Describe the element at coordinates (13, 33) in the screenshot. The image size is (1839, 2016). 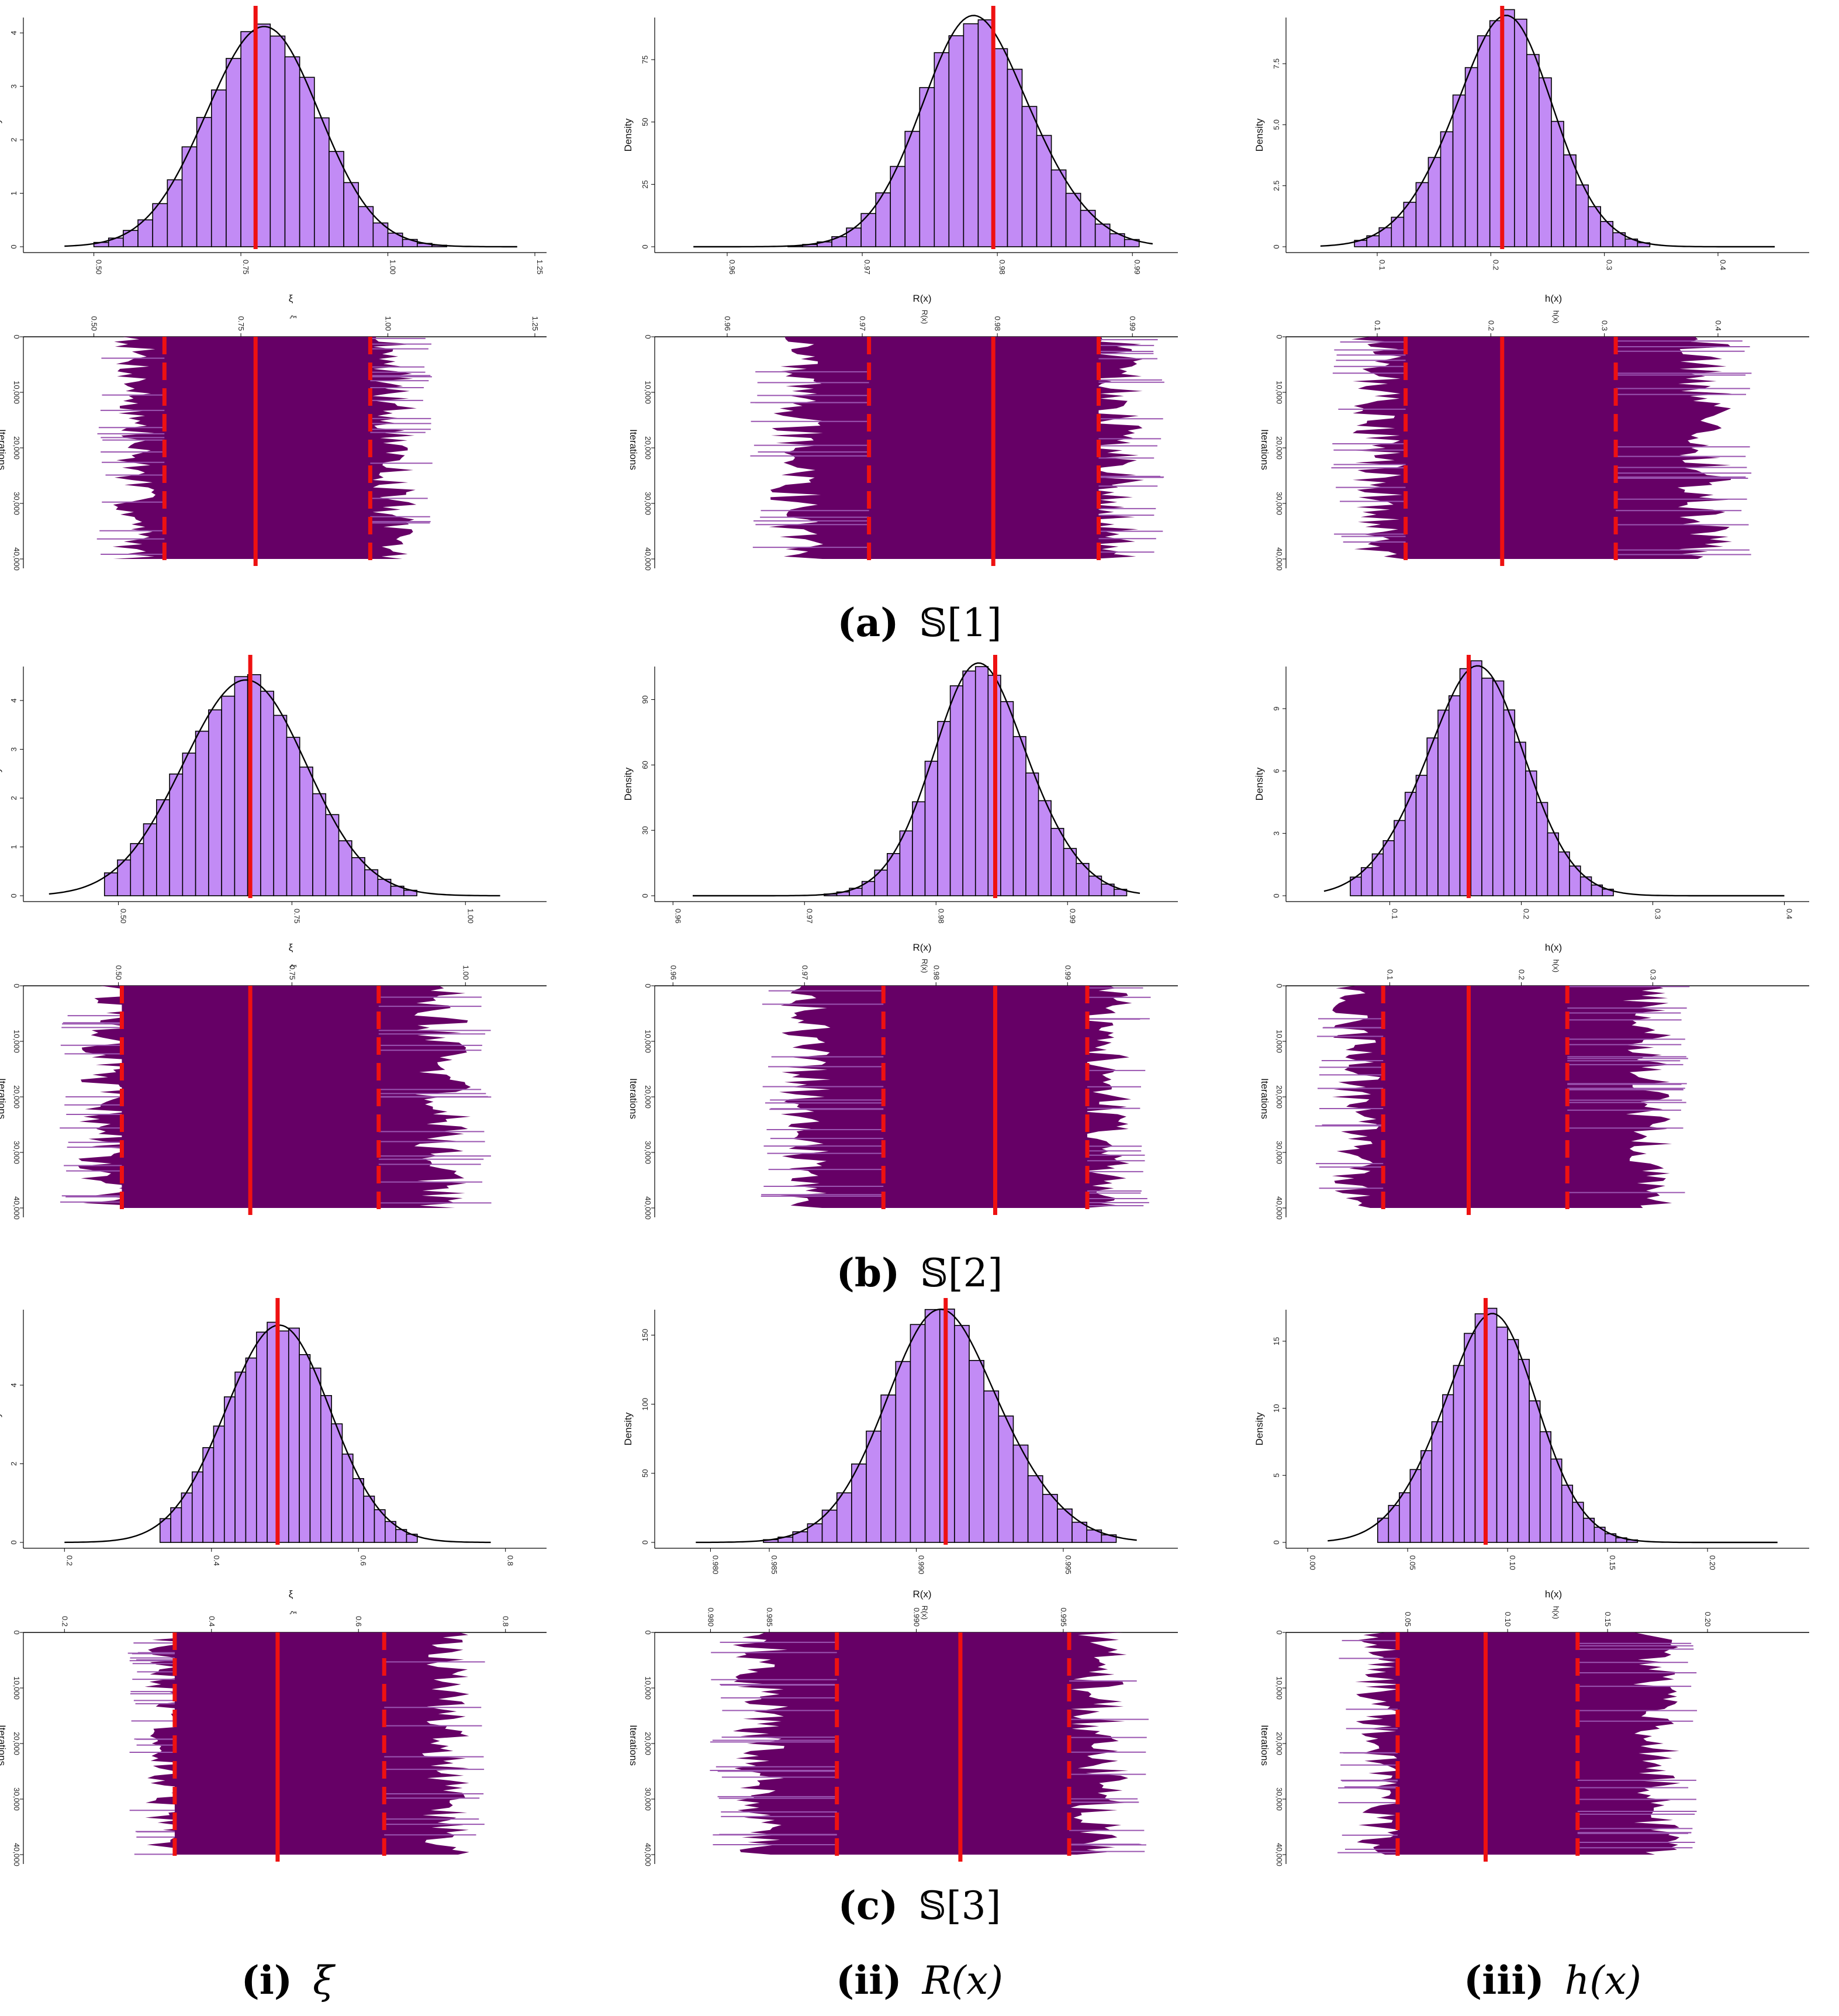
I see `y-tick-label: 4` at that location.